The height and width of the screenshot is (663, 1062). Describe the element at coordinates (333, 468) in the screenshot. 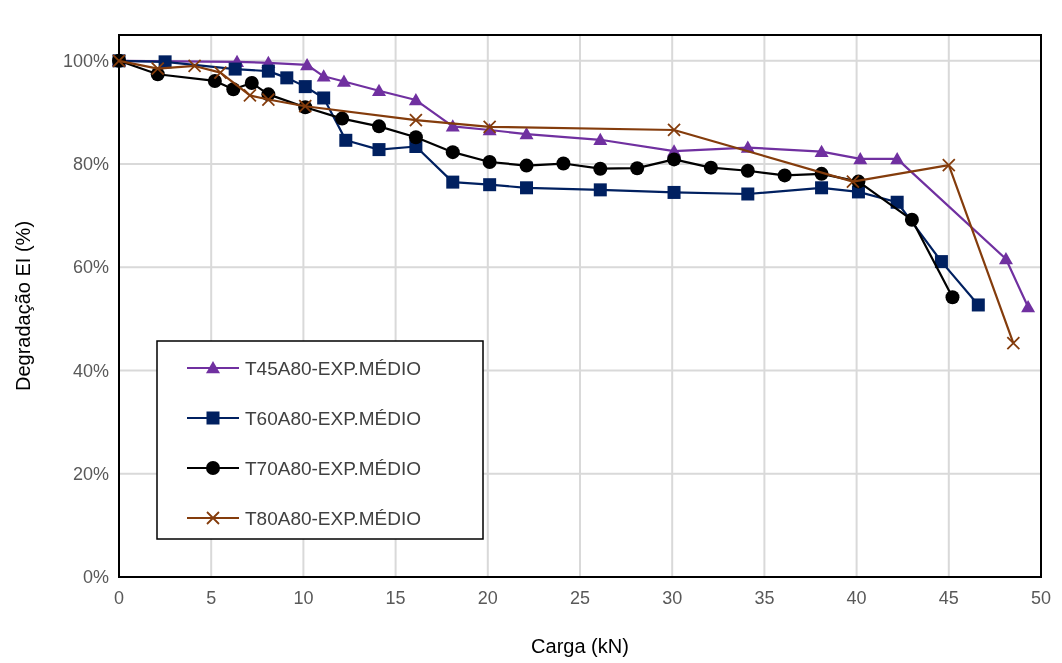

I see `legend-label: T70A80-EXP.MÉDIO` at that location.